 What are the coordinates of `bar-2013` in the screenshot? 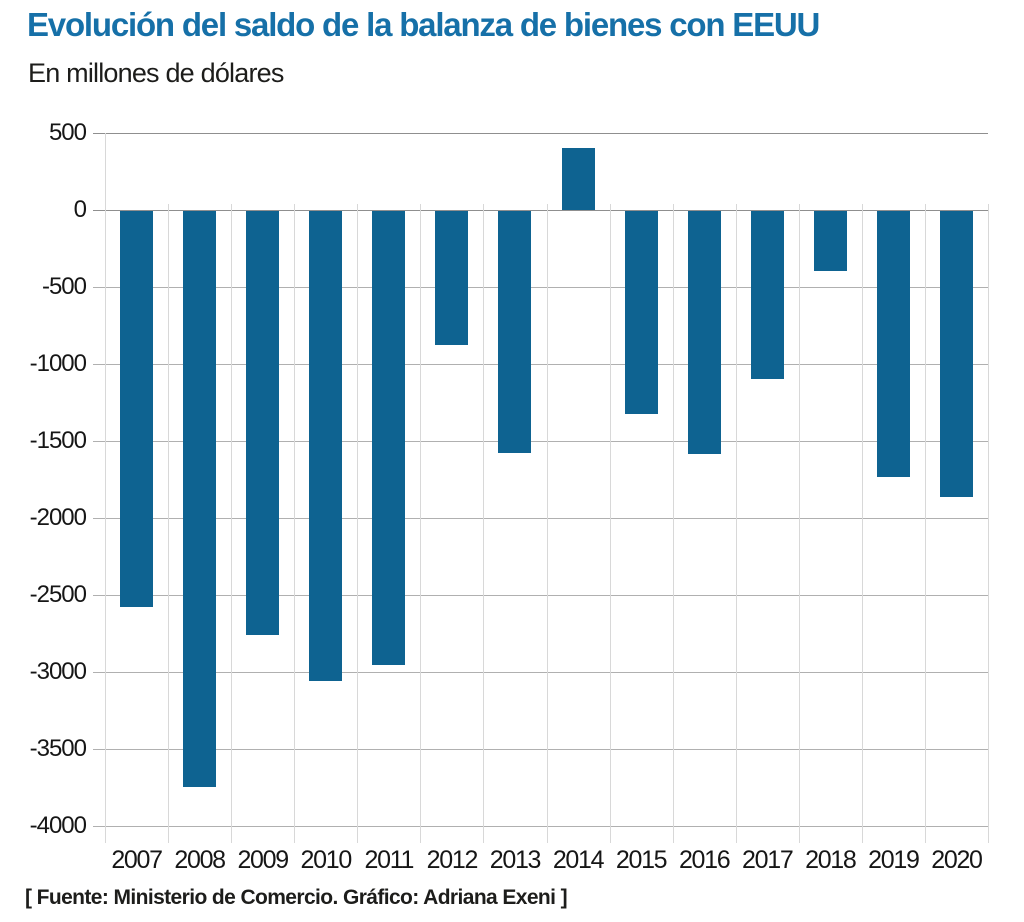 It's located at (515, 332).